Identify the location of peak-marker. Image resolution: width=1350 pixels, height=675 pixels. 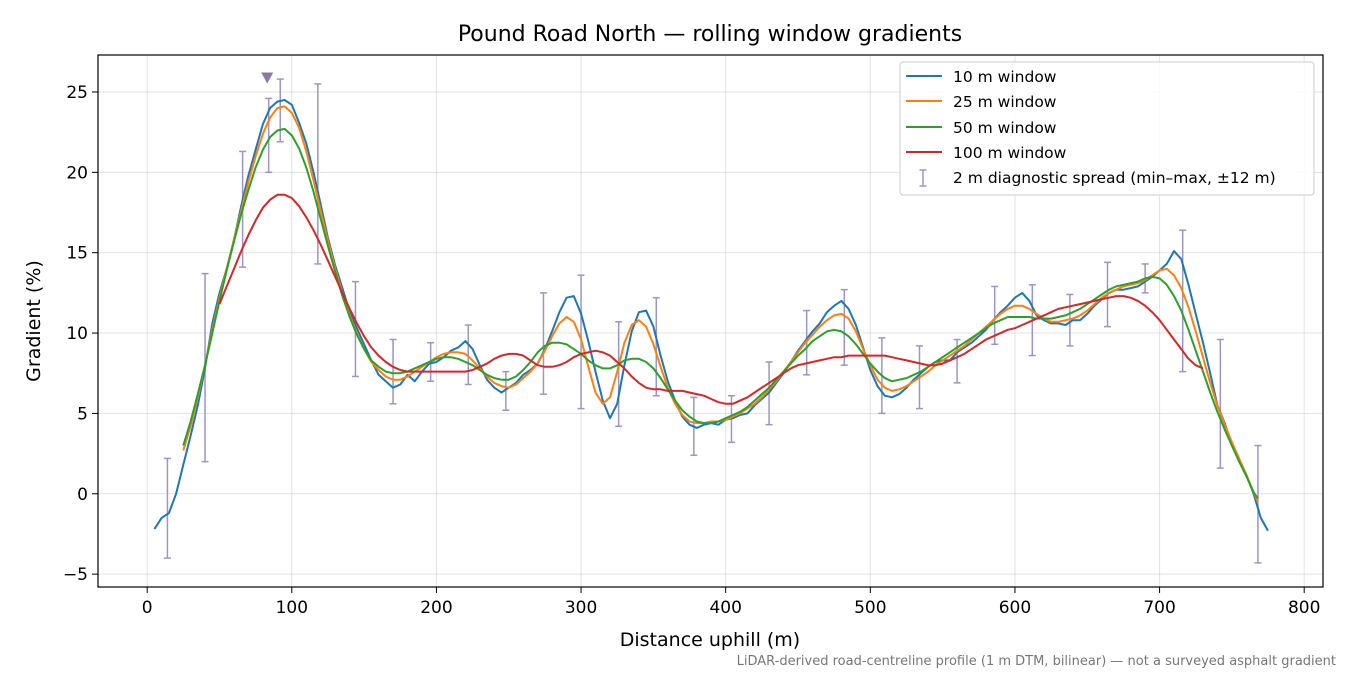
(267, 78).